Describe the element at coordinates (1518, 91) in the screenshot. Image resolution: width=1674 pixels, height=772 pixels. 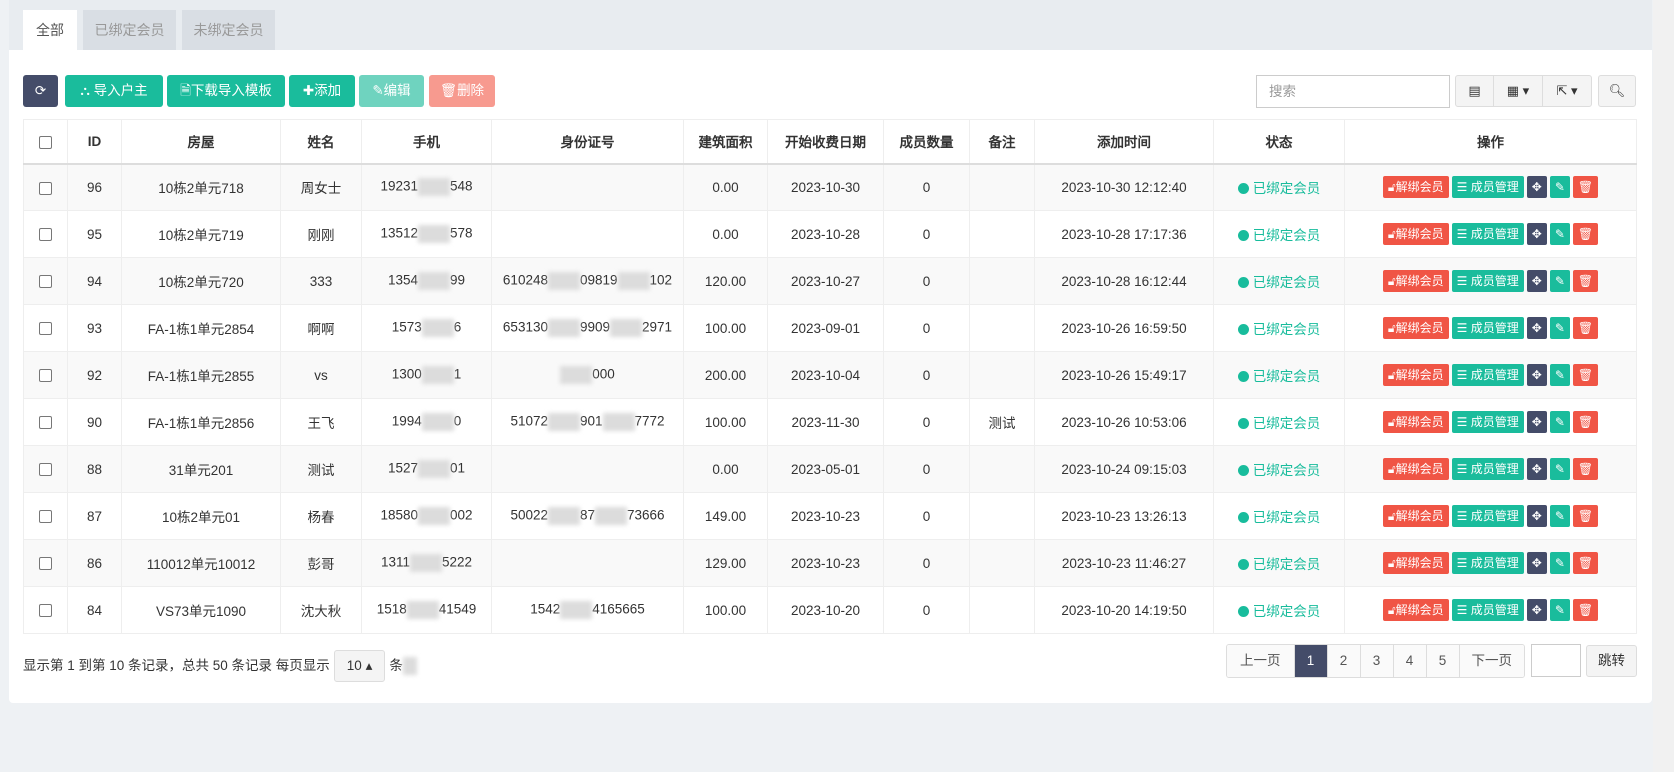
I see `columns-button: ▦ ▾` at that location.